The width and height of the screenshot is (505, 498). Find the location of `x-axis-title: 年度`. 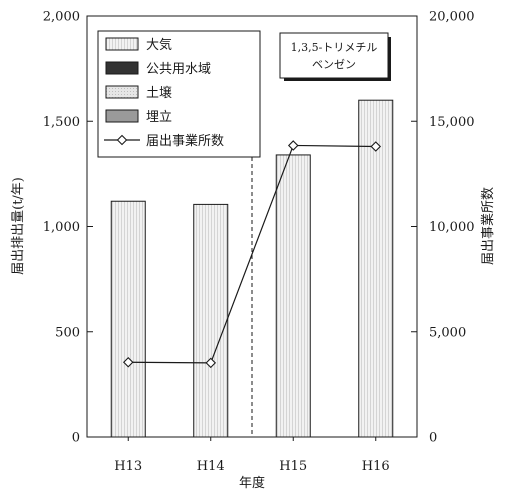

x-axis-title: 年度 is located at coordinates (252, 483).